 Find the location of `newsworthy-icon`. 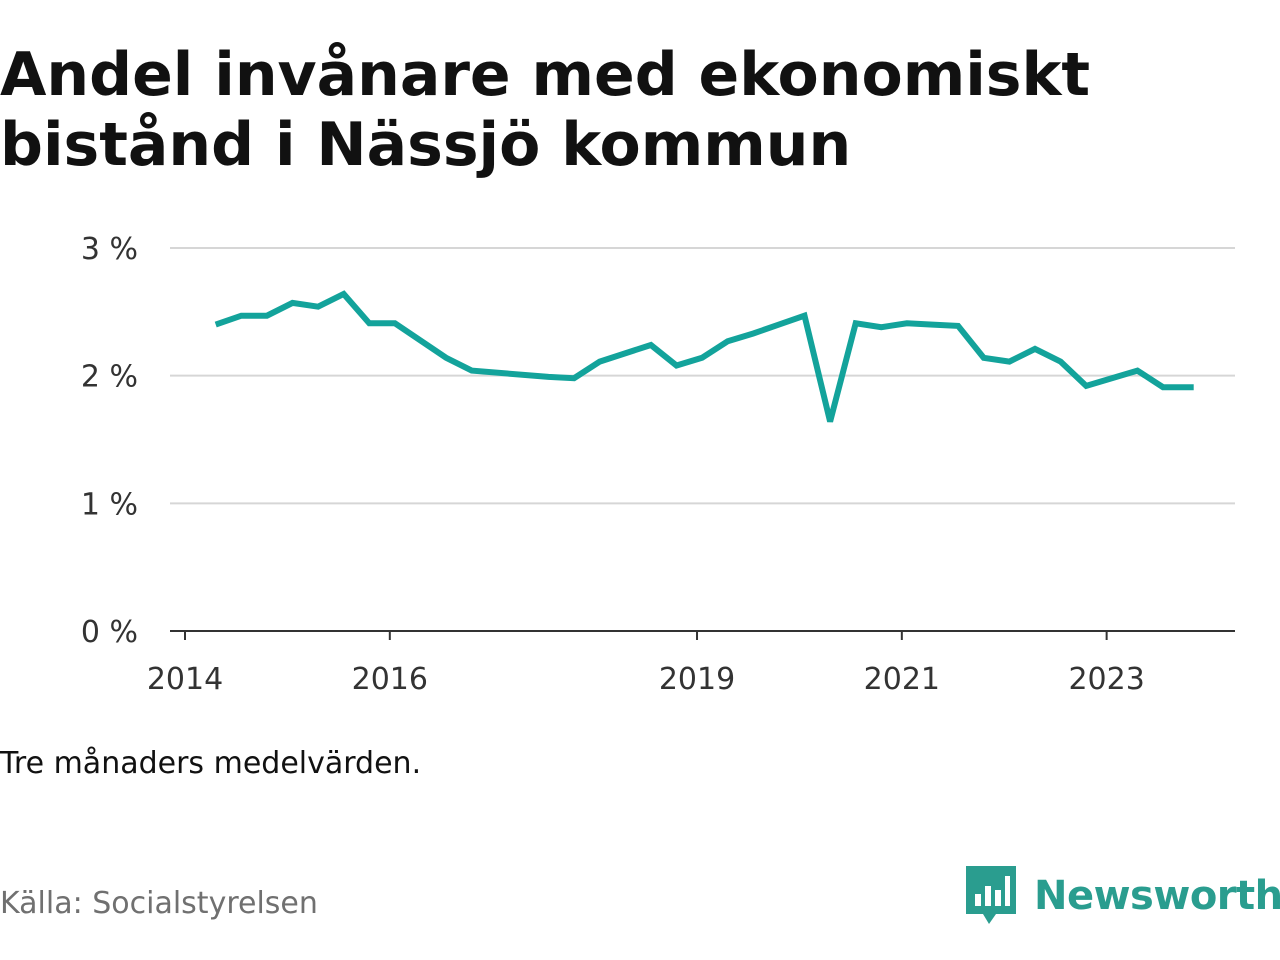

newsworthy-icon is located at coordinates (991, 895).